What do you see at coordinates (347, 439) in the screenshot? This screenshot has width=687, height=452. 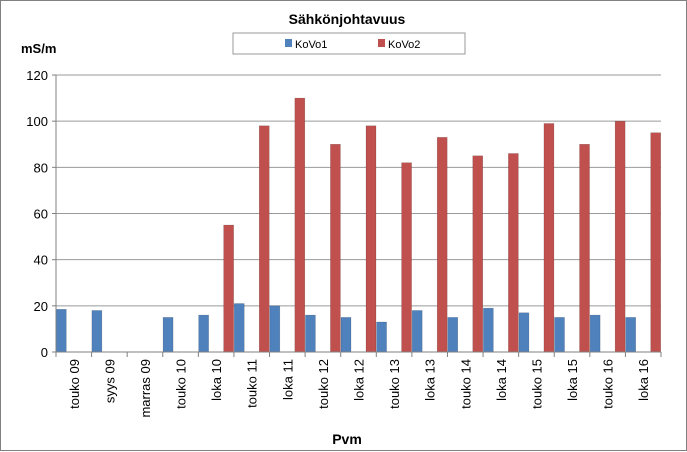 I see `x-axis-label: Pvm` at bounding box center [347, 439].